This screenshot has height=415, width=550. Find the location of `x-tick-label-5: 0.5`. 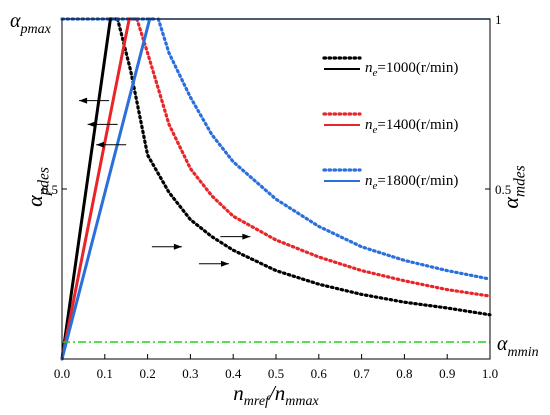

x-tick-label-5: 0.5 is located at coordinates (276, 373).